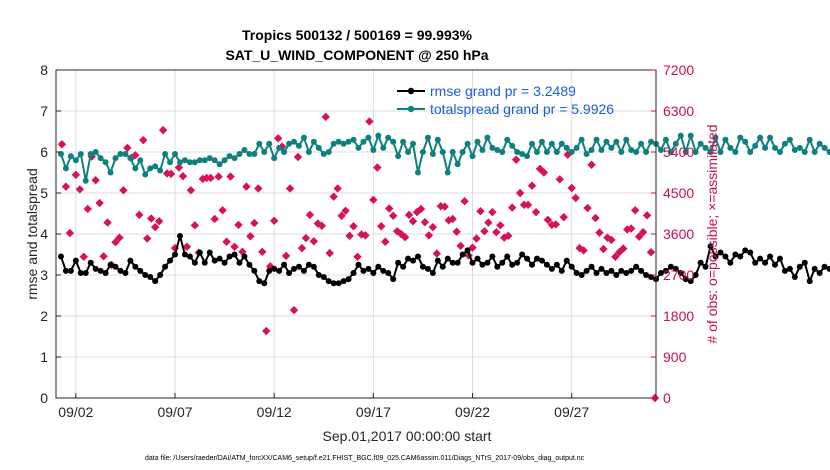 Image resolution: width=830 pixels, height=470 pixels. I want to click on x-tick-label: 09/12, so click(274, 412).